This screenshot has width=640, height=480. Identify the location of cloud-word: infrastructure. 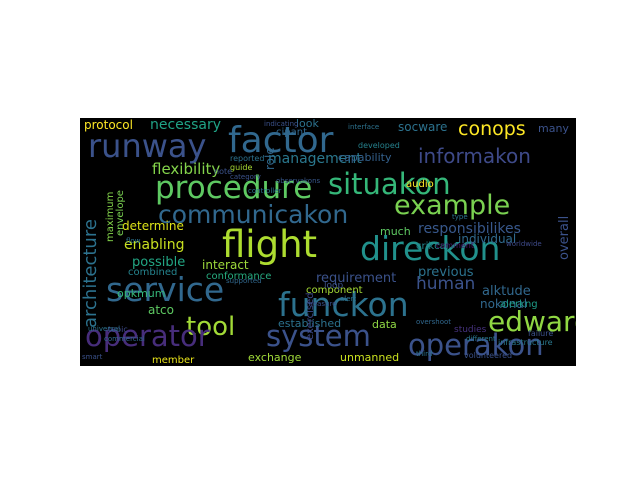
(525, 342).